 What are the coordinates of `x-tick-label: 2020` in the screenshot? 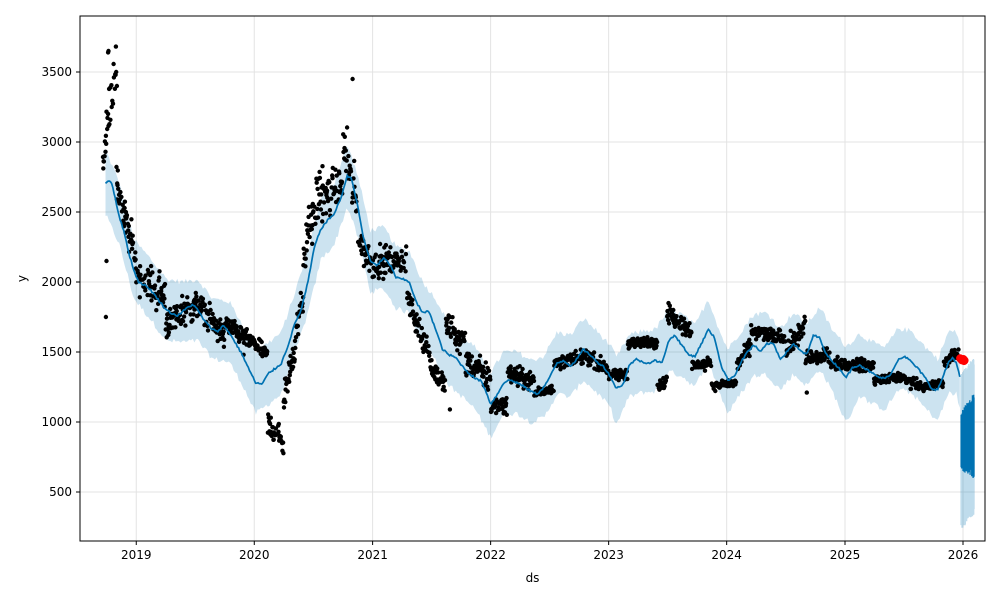 It's located at (254, 555).